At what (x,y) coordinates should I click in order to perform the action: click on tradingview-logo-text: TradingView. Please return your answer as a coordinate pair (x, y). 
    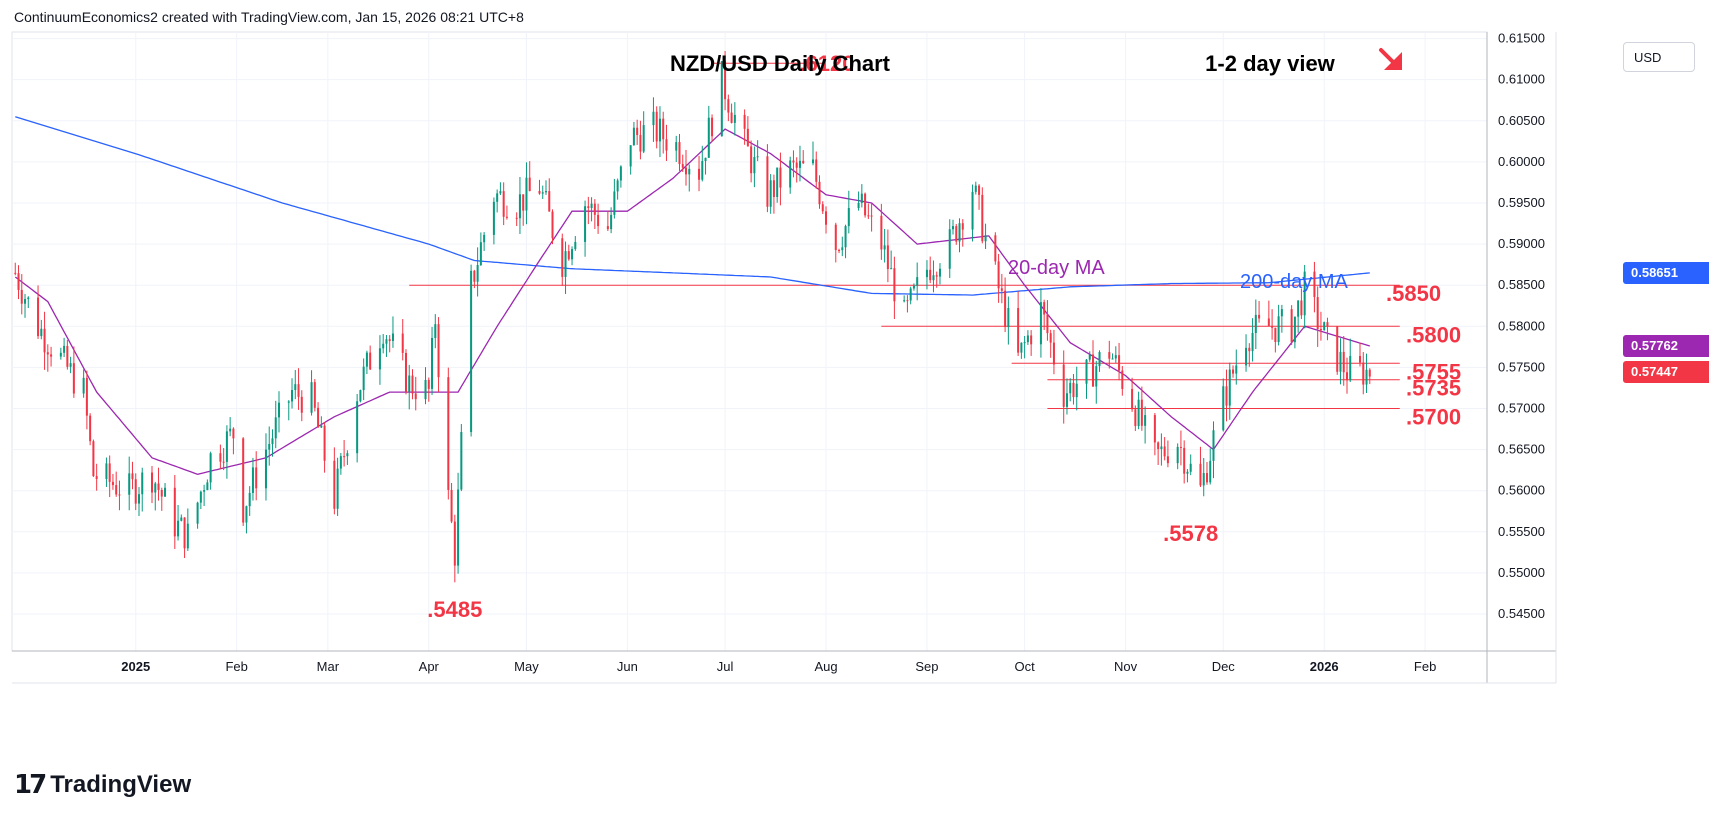
    Looking at the image, I should click on (121, 784).